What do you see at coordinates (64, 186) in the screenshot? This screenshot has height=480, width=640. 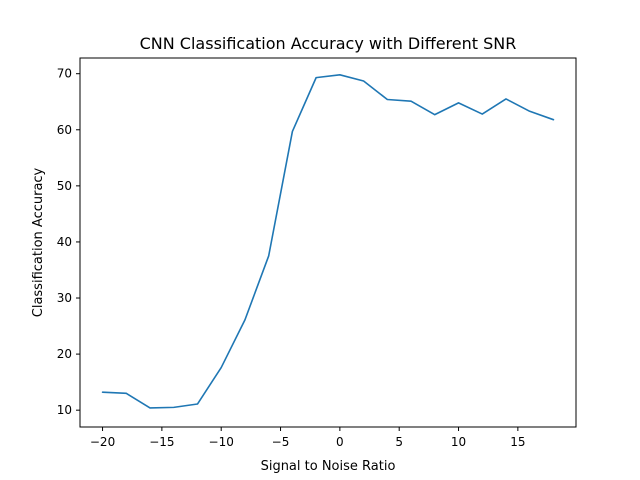 I see `y-tick-label: 50` at bounding box center [64, 186].